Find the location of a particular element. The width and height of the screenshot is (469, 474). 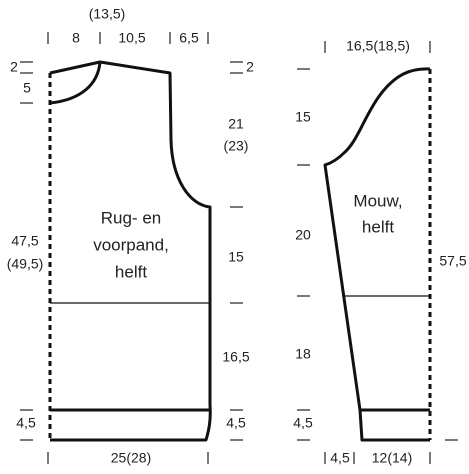

measure: (13,5) is located at coordinates (107, 14).